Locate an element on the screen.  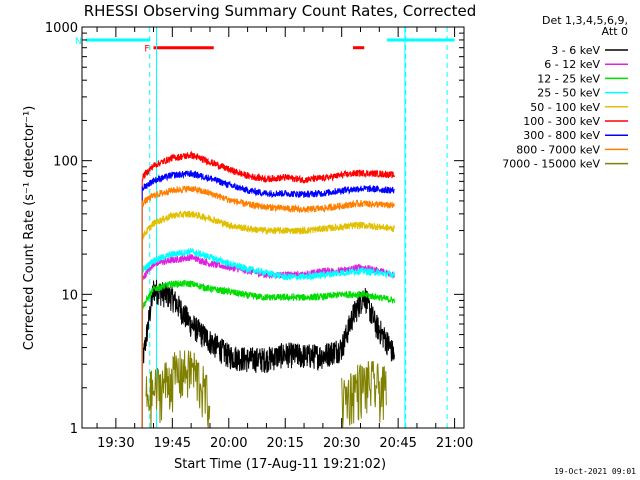
x-tick-label: 21:00 is located at coordinates (454, 443).